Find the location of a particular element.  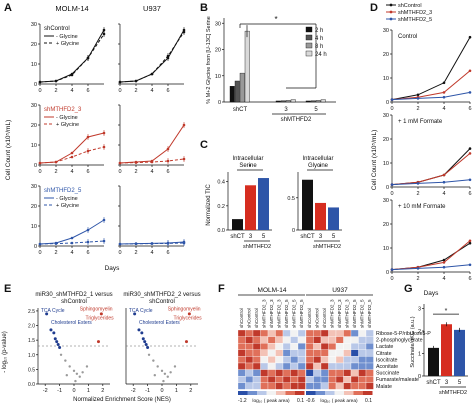

panel-letter: A is located at coordinates (8, 8).